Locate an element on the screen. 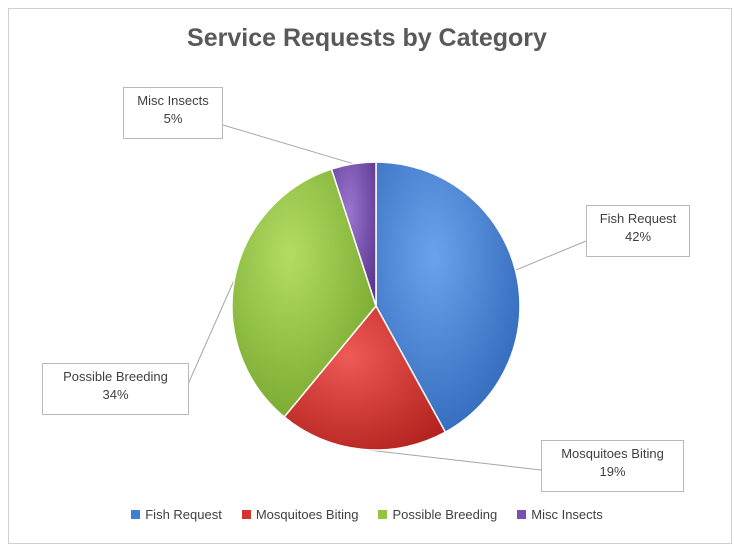  legend-item-fish-request: Fish Request is located at coordinates (176, 514).